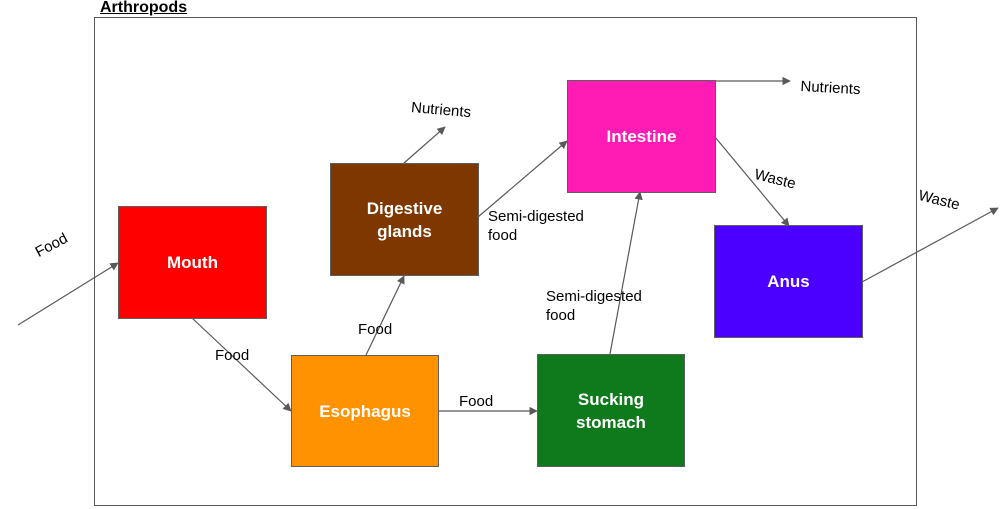 This screenshot has height=509, width=1003. Describe the element at coordinates (144, 8) in the screenshot. I see `diagram-title: Arthropods` at that location.